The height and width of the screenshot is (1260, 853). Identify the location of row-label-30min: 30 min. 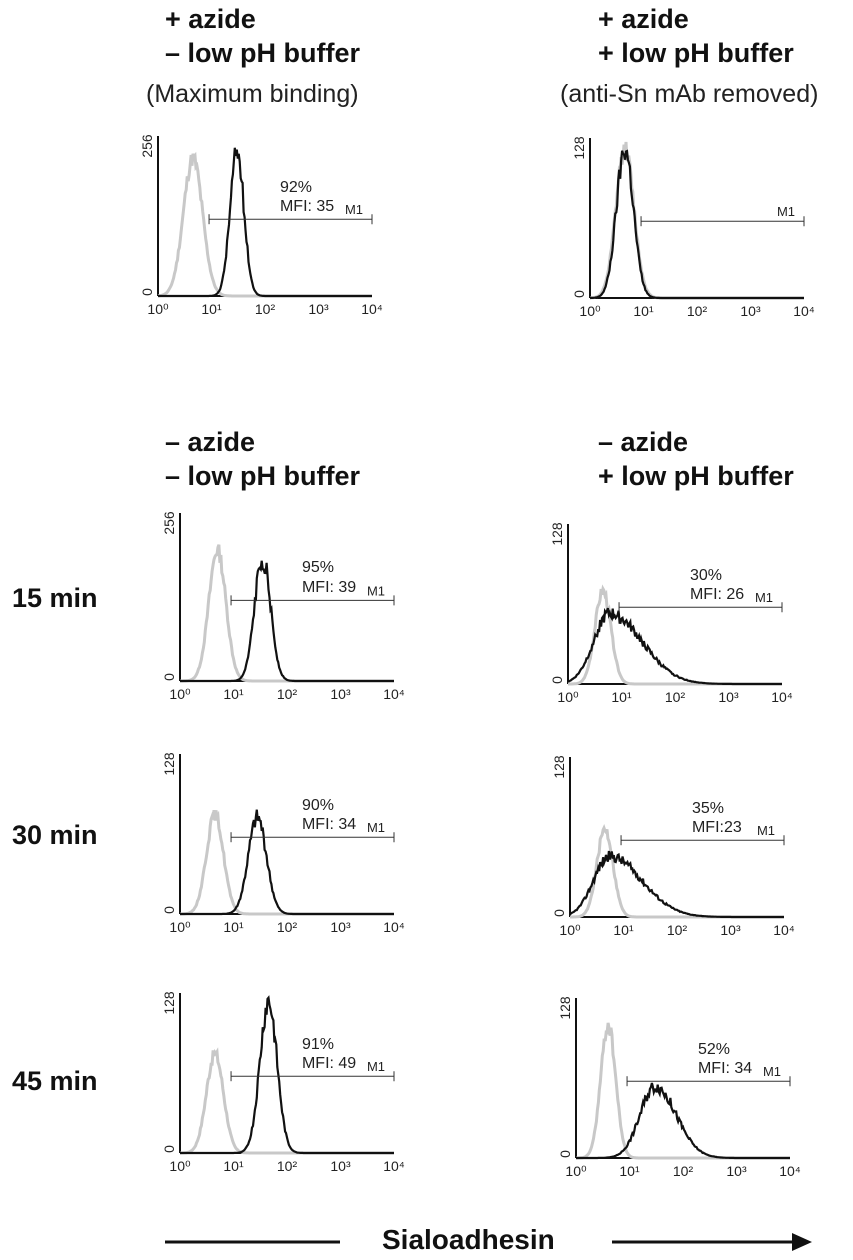
(55, 835).